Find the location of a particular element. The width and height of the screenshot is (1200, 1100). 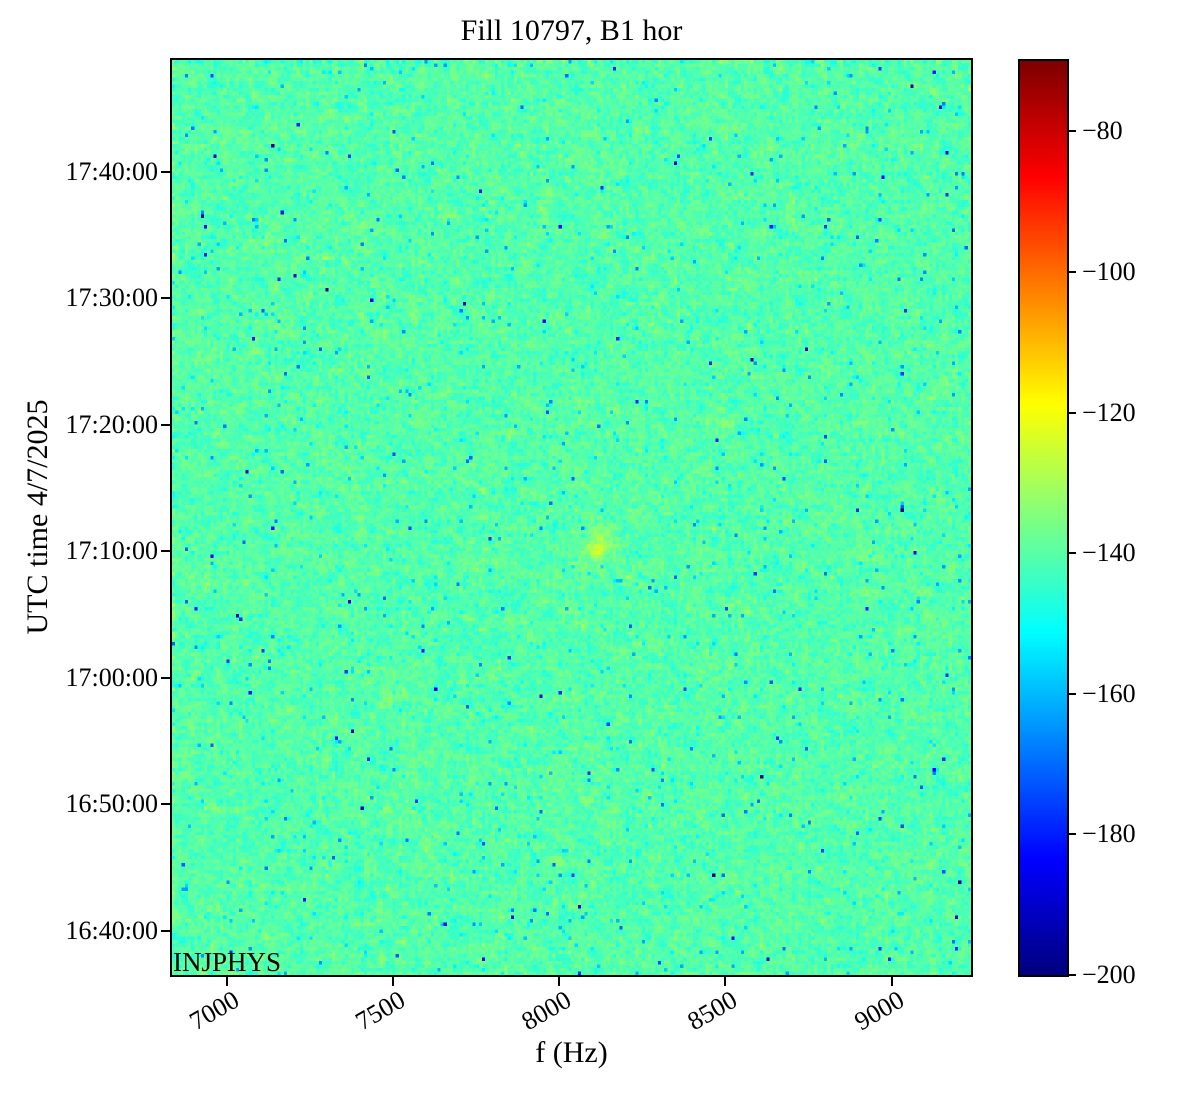

x-axis-label: f (Hz) is located at coordinates (571, 1052).